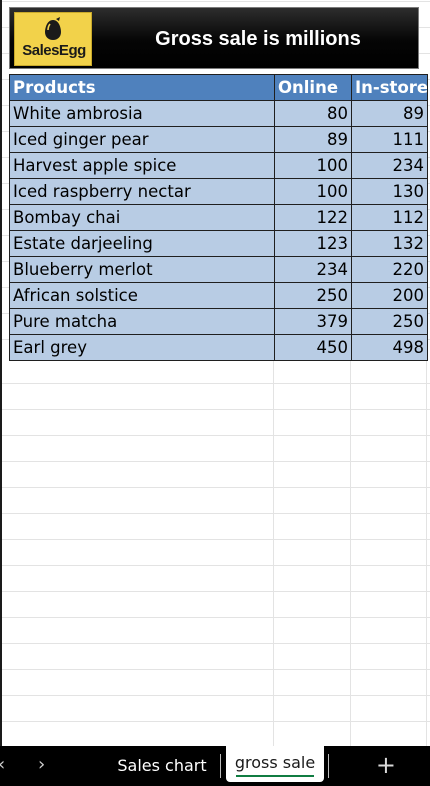 Image resolution: width=430 pixels, height=786 pixels. What do you see at coordinates (162, 765) in the screenshot?
I see `tab-sales-chart: Sales chart` at bounding box center [162, 765].